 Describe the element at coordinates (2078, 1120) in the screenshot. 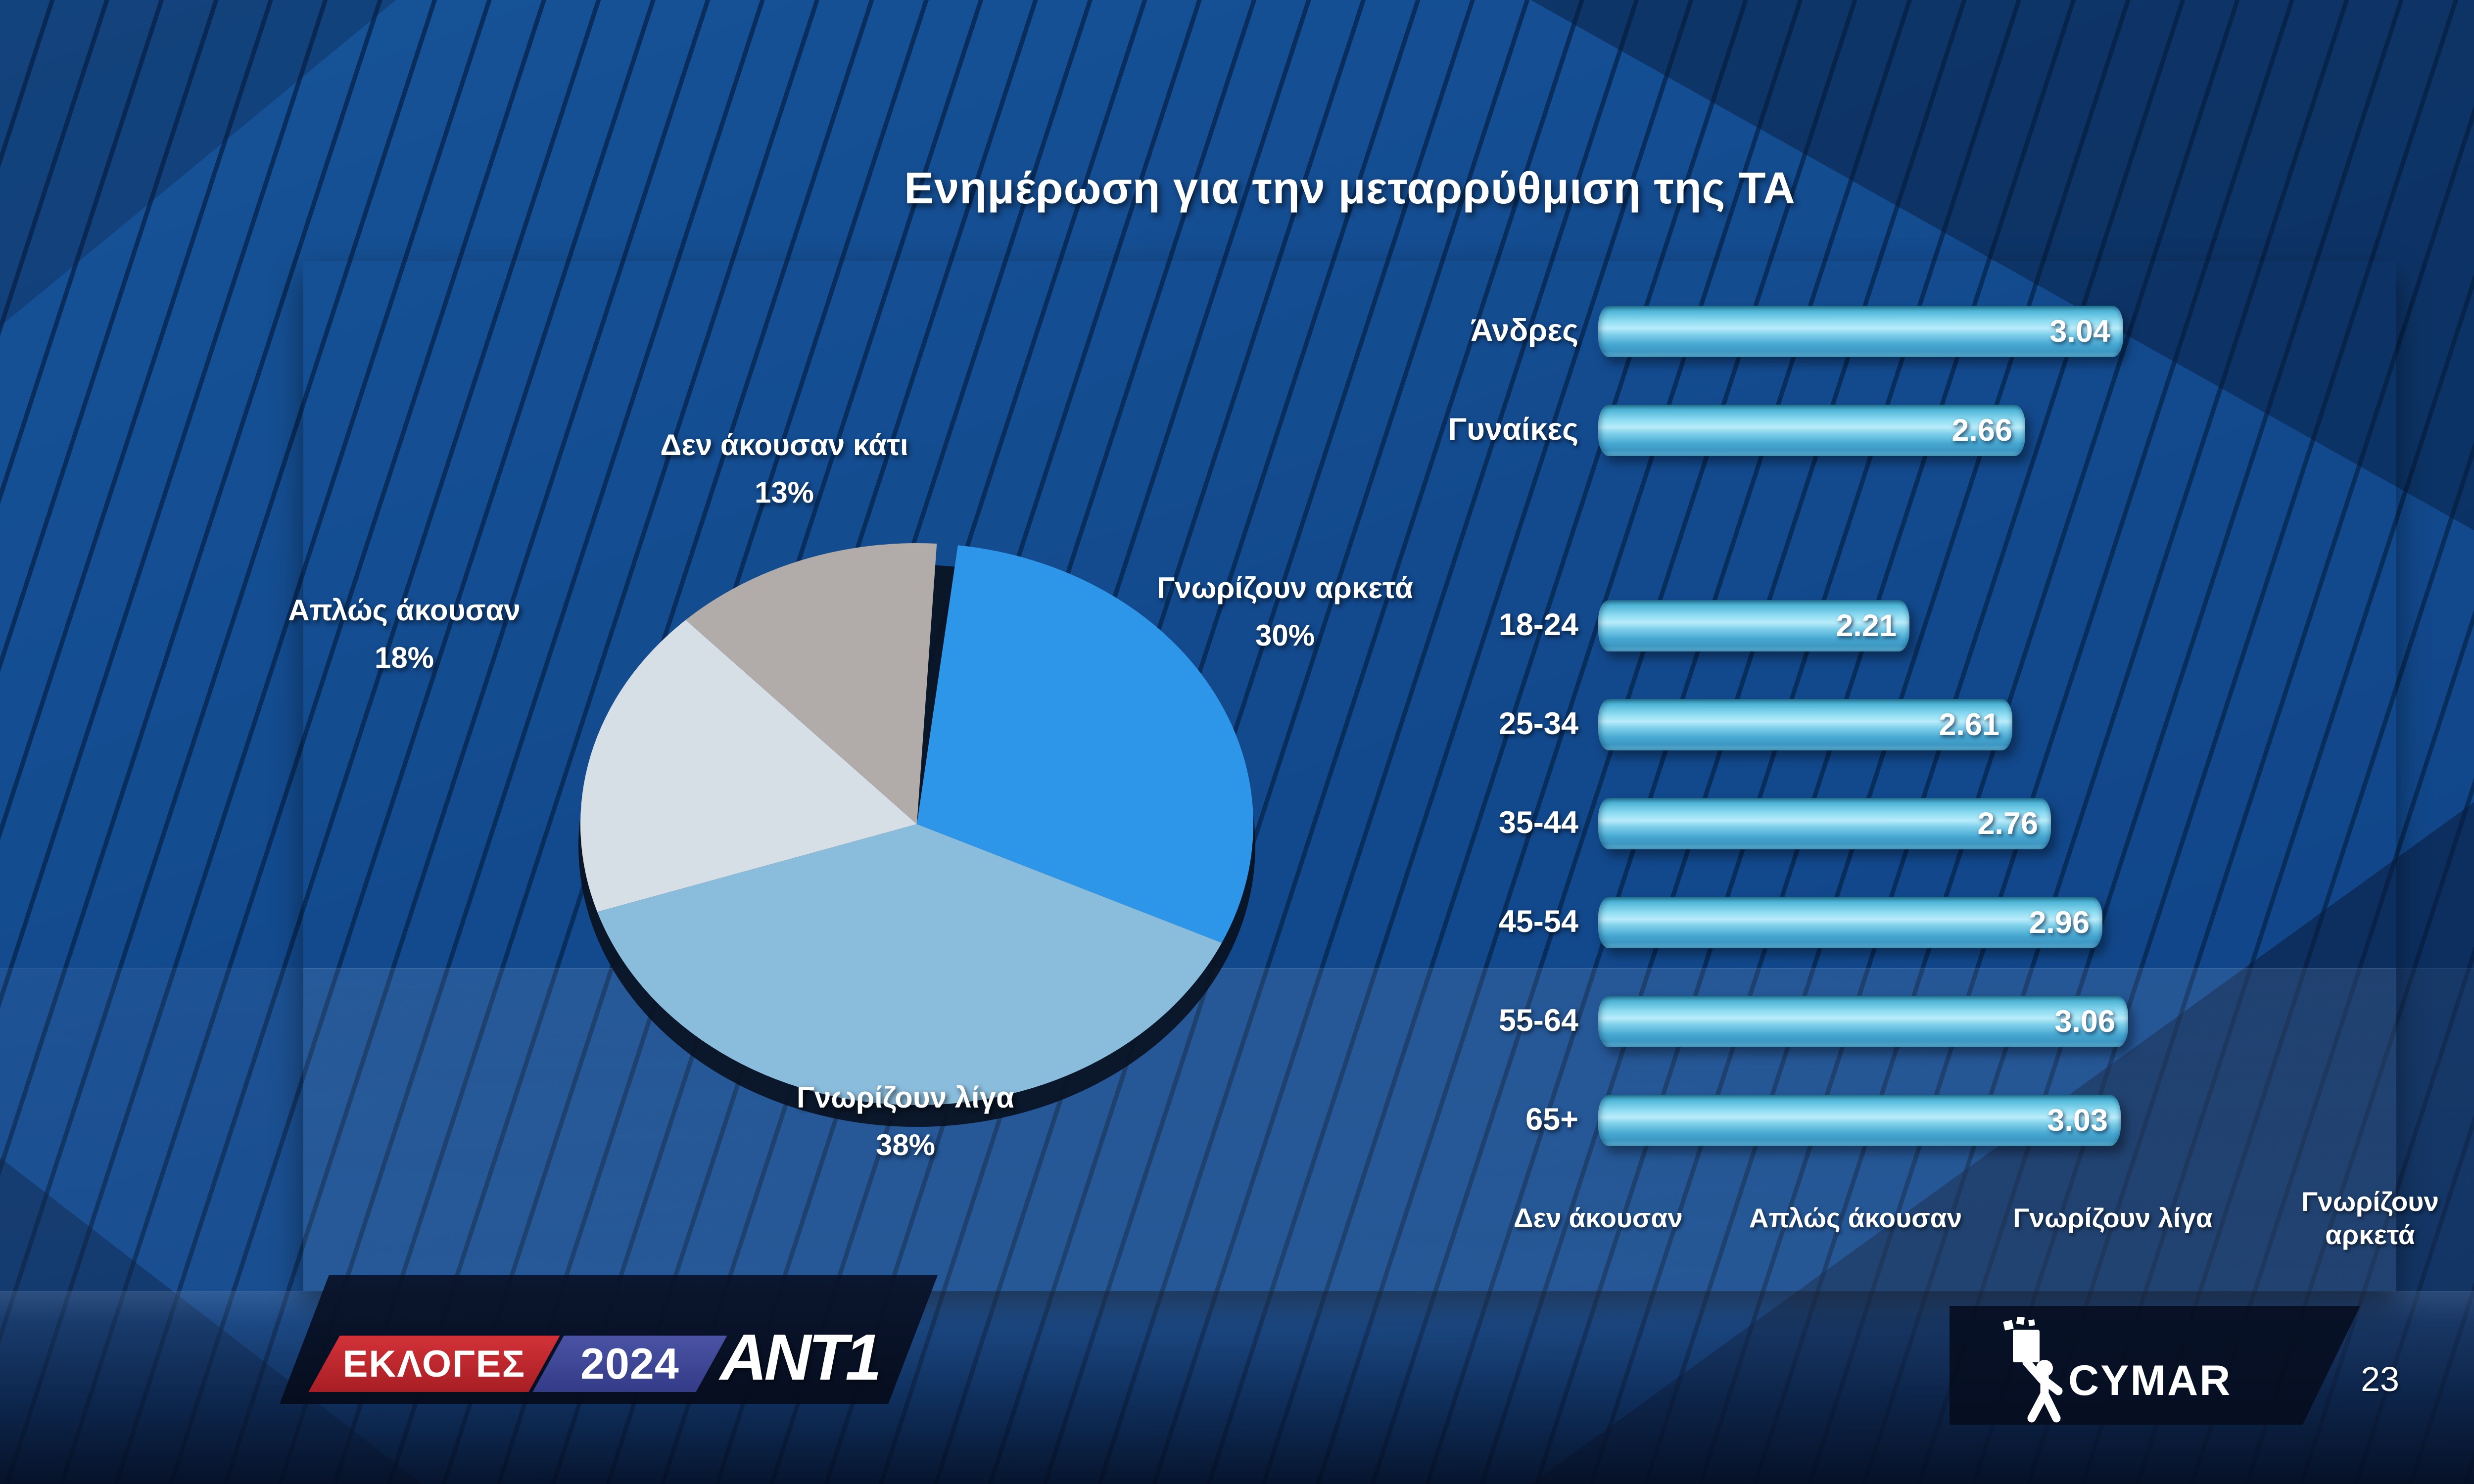

I see `bar-value-label: 3.03` at that location.